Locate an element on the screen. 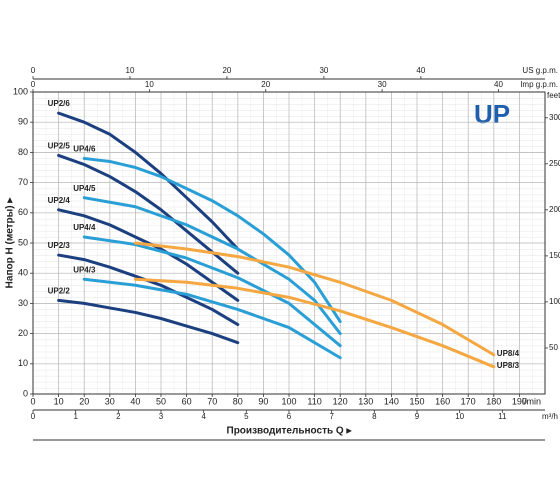  series-label: UP2/3 is located at coordinates (59, 245).